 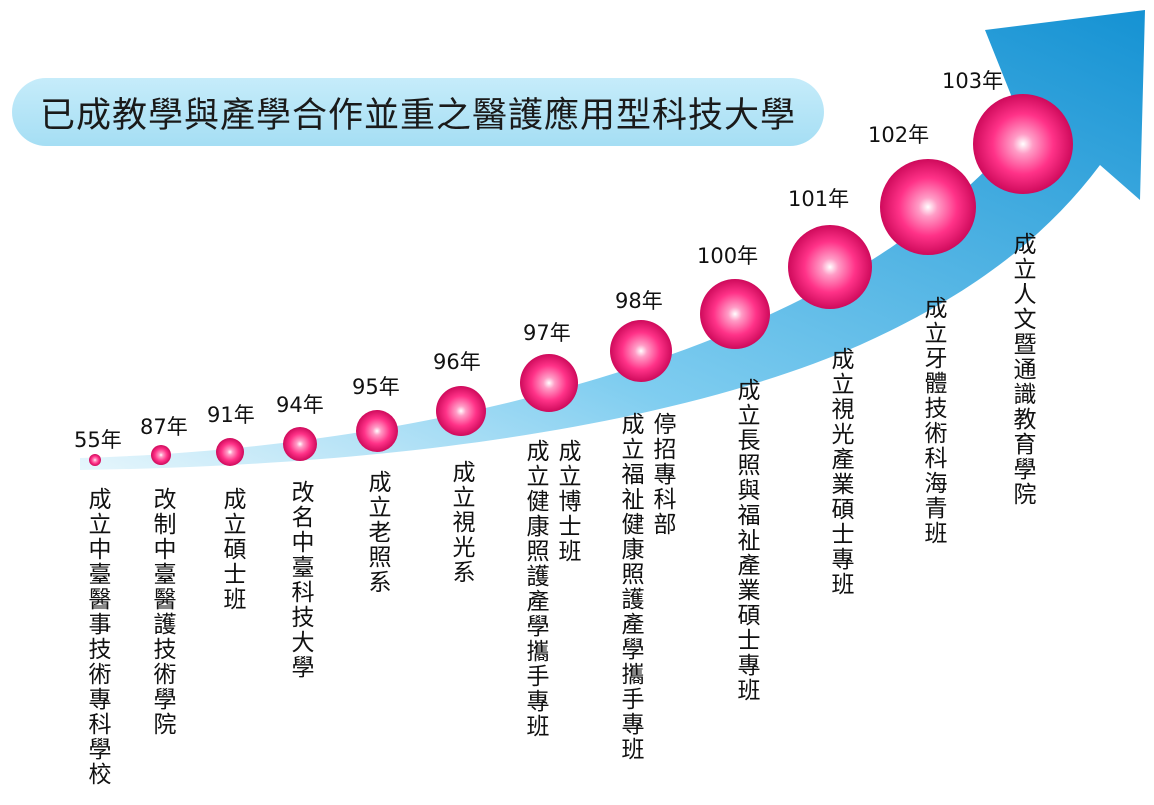 I want to click on milestone-year: 95年, so click(x=376, y=387).